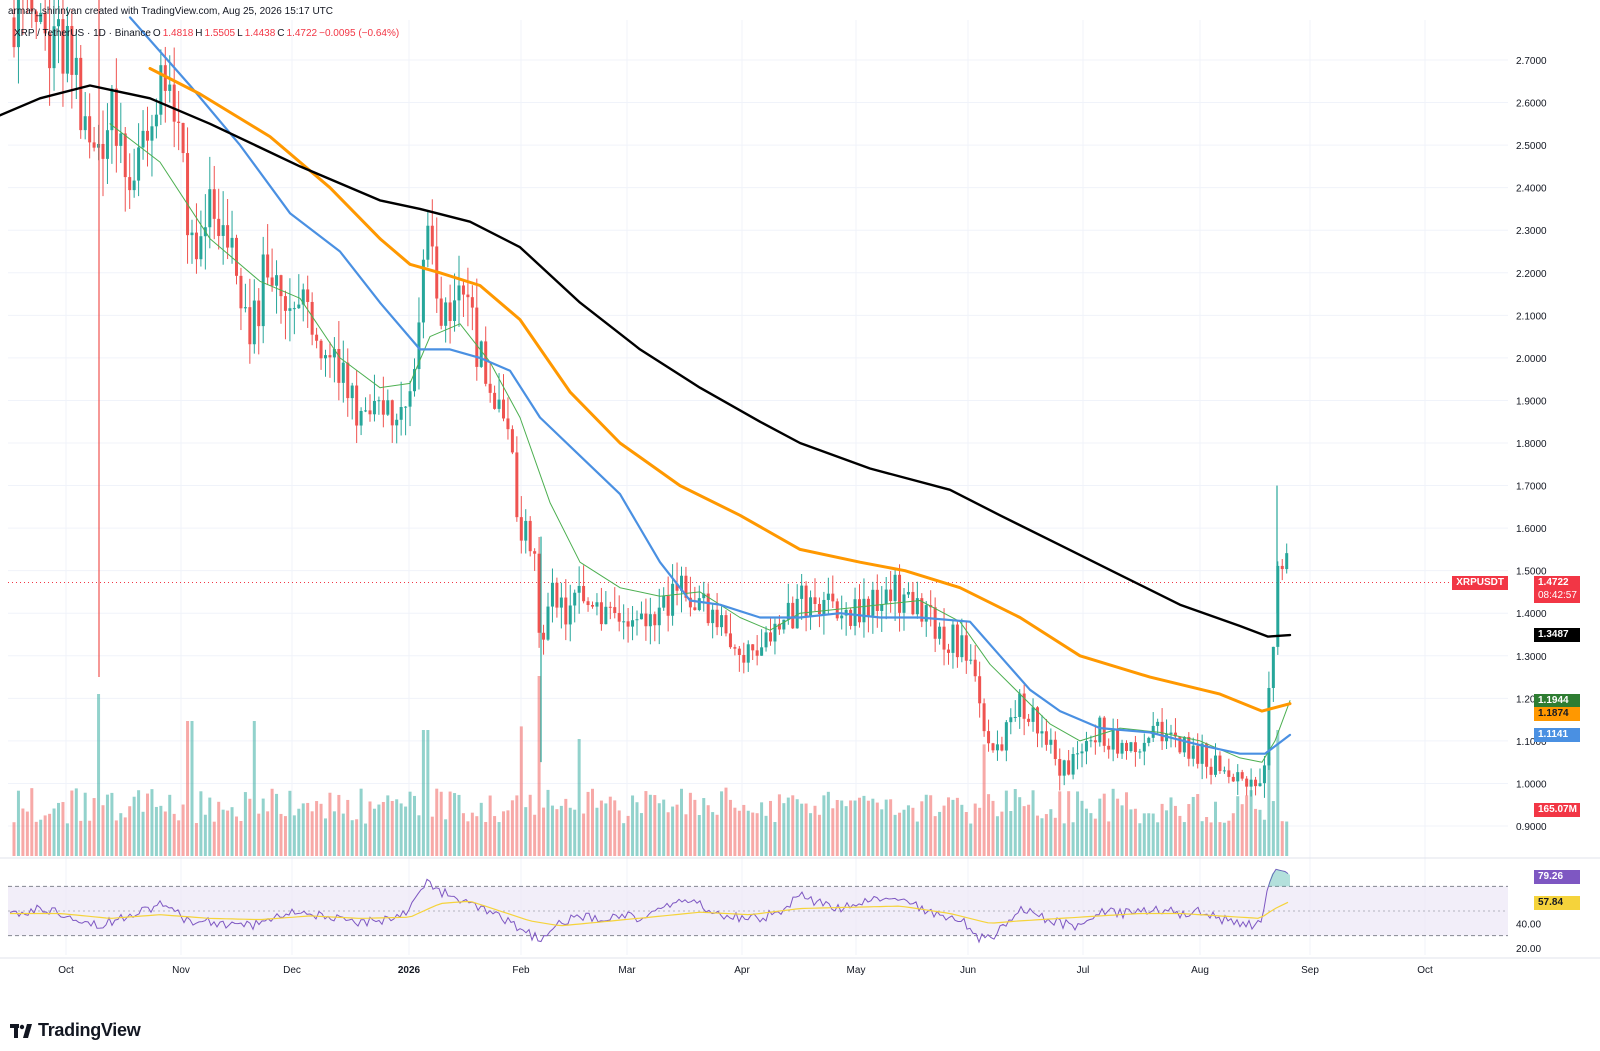 This screenshot has width=1600, height=1051. Describe the element at coordinates (260, 33) in the screenshot. I see `low-value: 1.4438` at that location.